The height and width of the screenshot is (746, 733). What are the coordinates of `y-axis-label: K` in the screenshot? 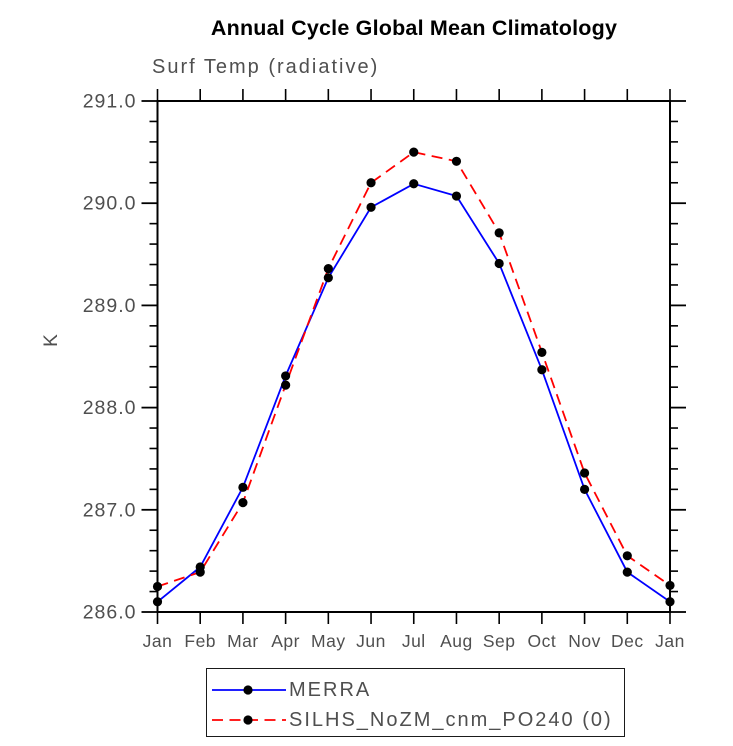 It's located at (51, 340).